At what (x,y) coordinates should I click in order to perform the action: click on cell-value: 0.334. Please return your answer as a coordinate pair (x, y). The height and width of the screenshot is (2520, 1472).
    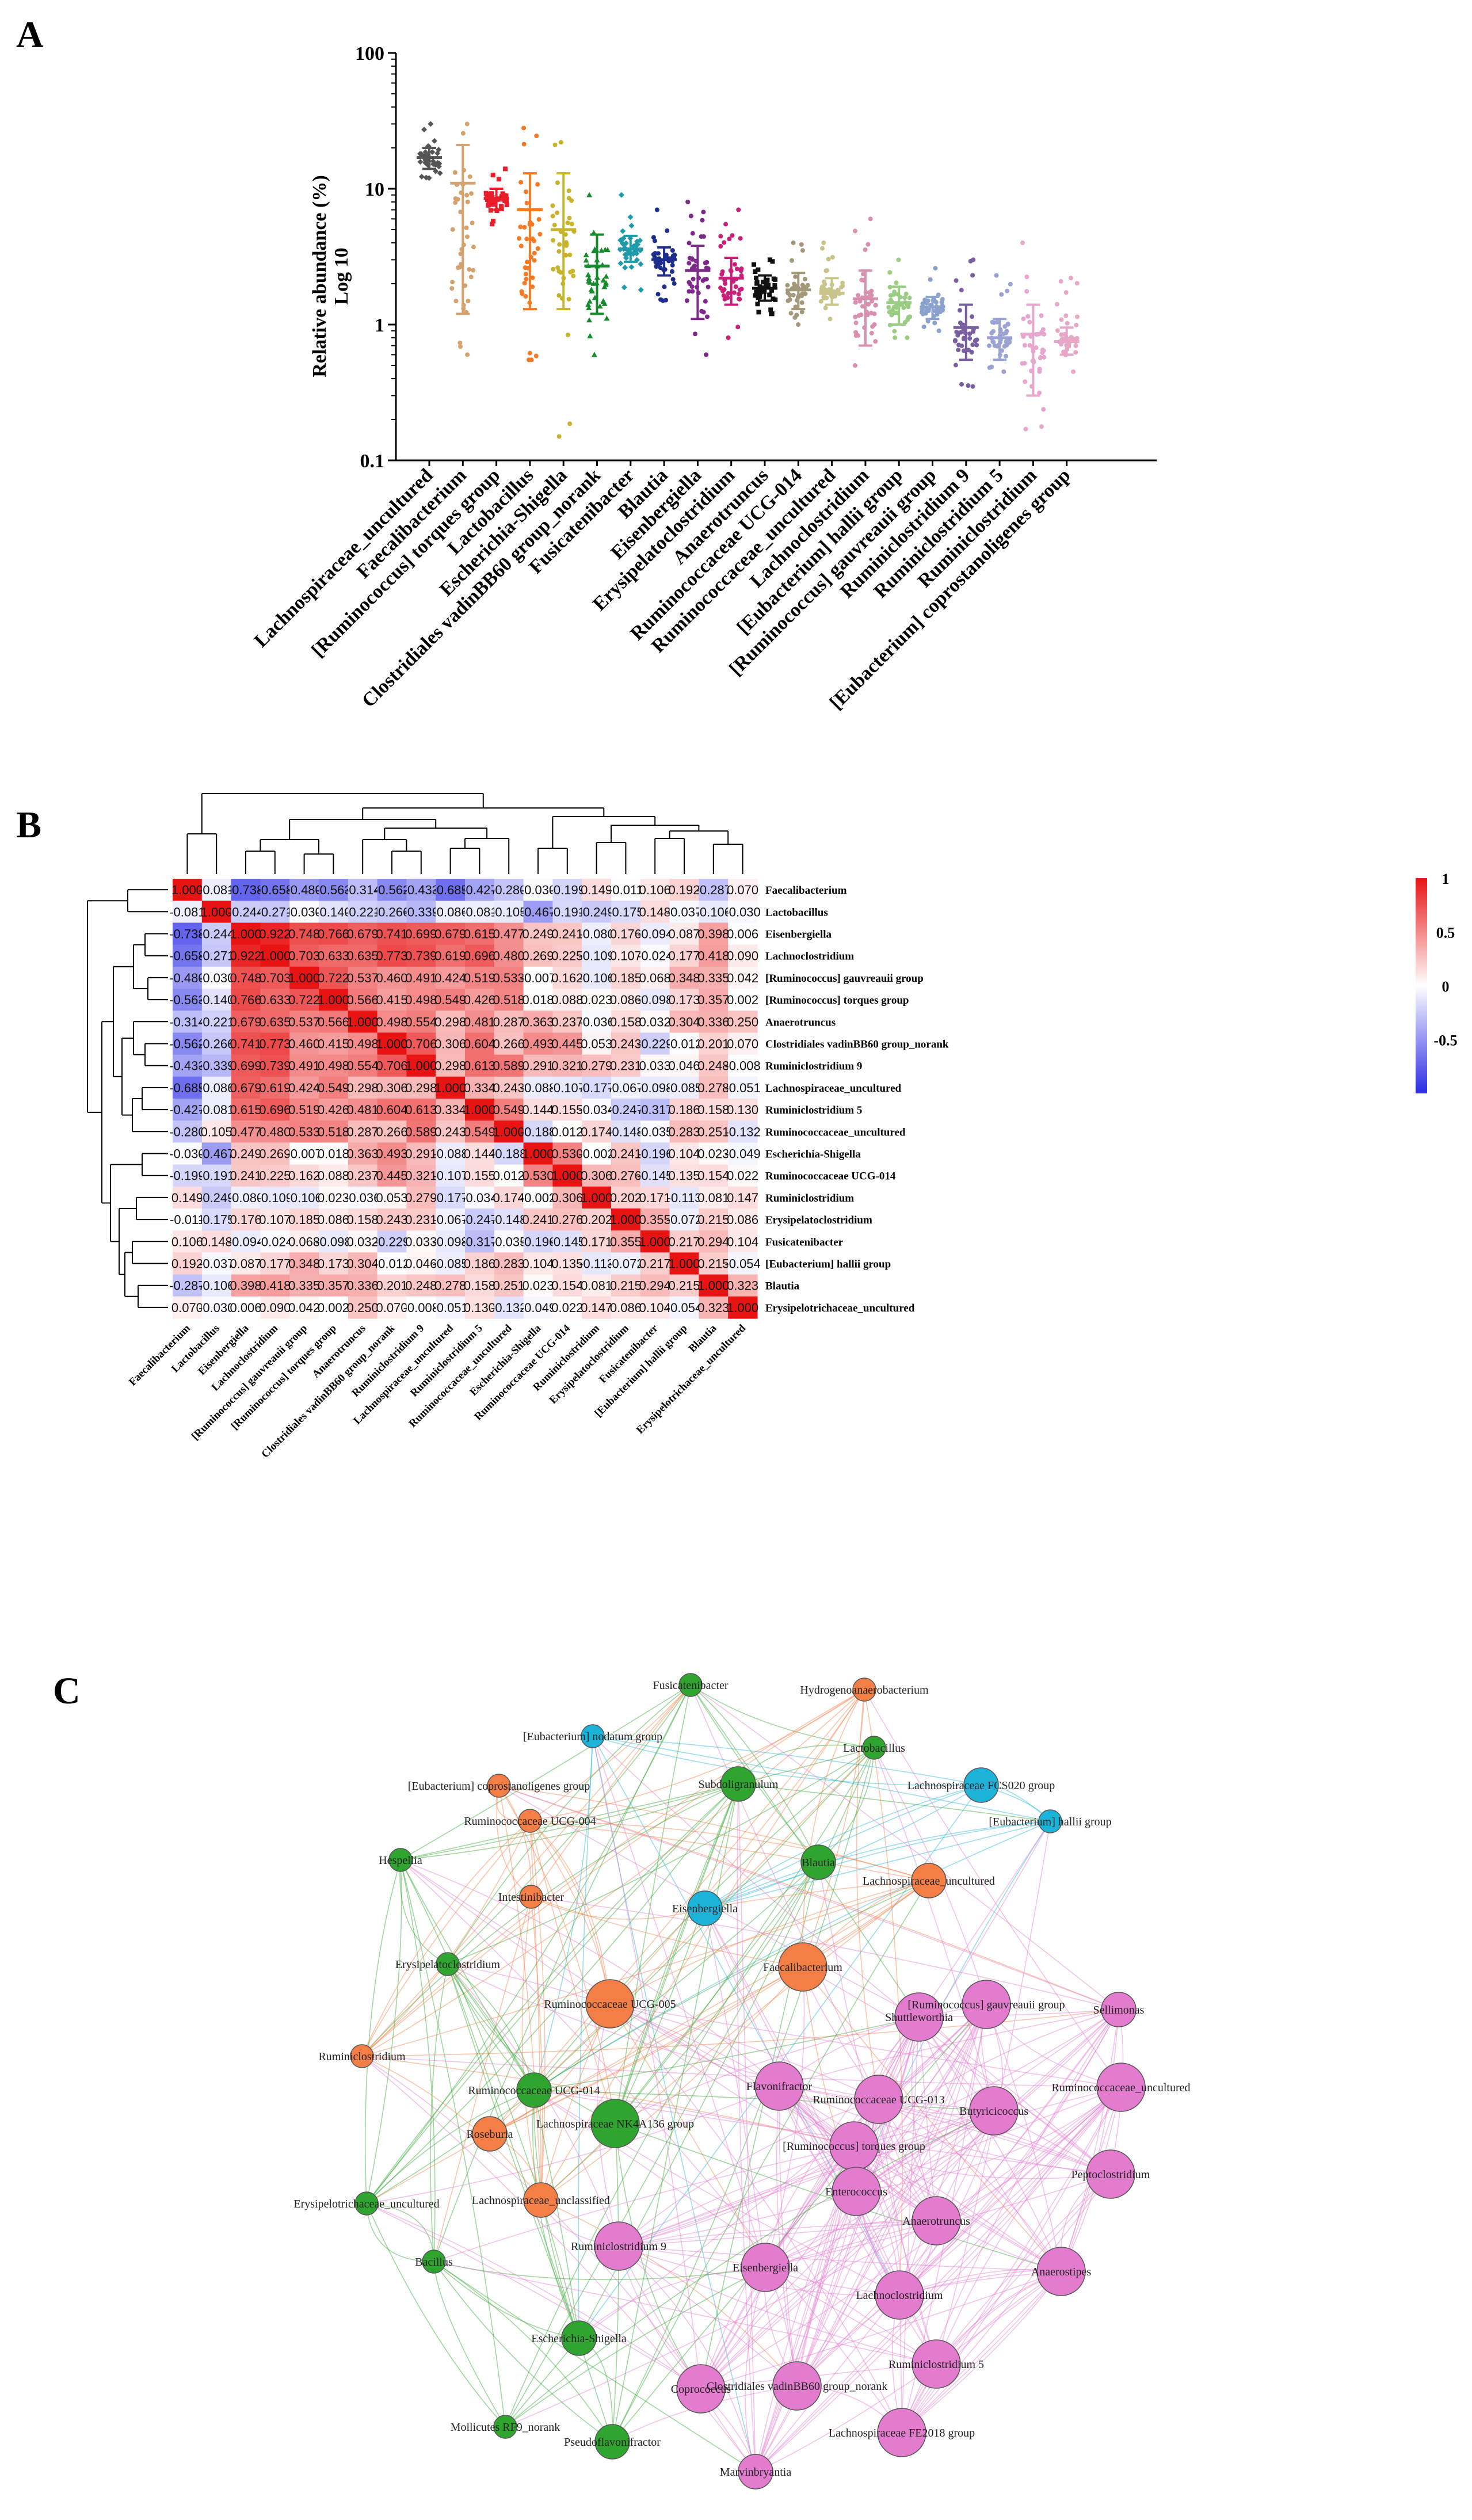
    Looking at the image, I should click on (450, 1110).